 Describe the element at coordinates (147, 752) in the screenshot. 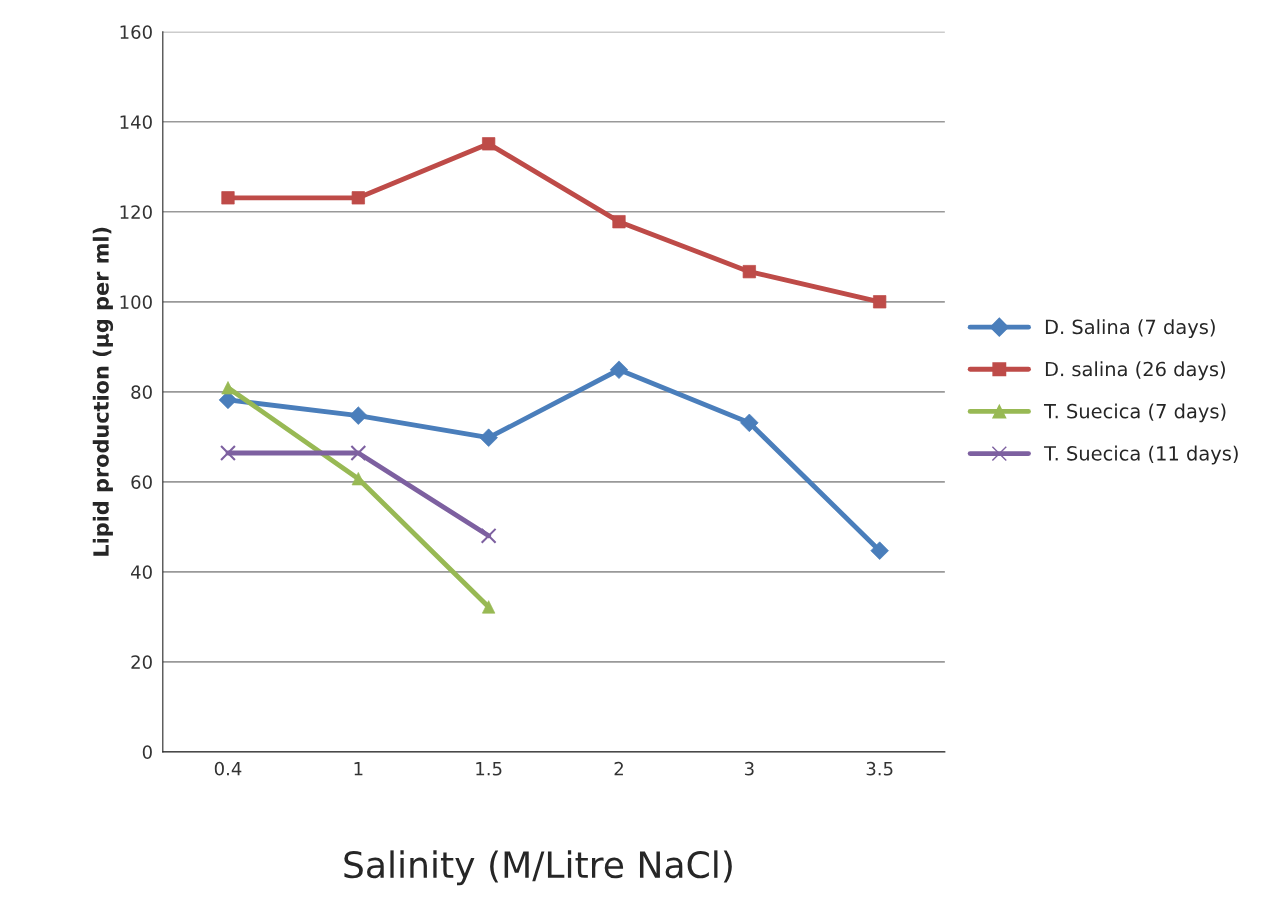

I see `y-tick-label: 0` at that location.